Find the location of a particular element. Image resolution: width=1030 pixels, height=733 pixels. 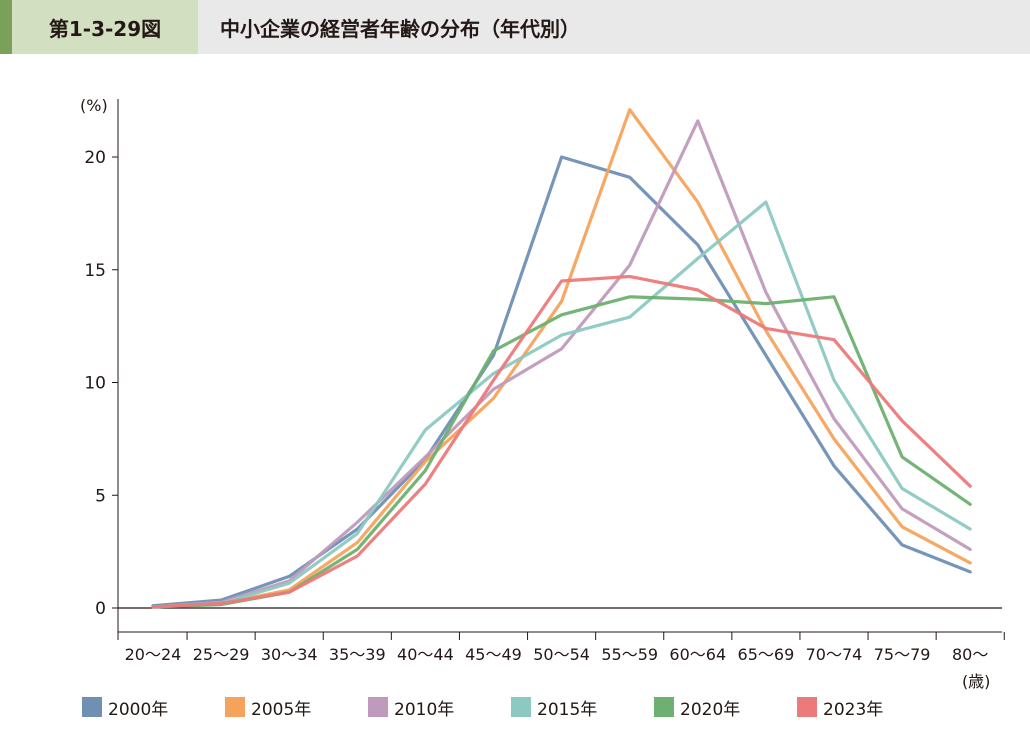

x-tick-label: 80～ is located at coordinates (970, 654).